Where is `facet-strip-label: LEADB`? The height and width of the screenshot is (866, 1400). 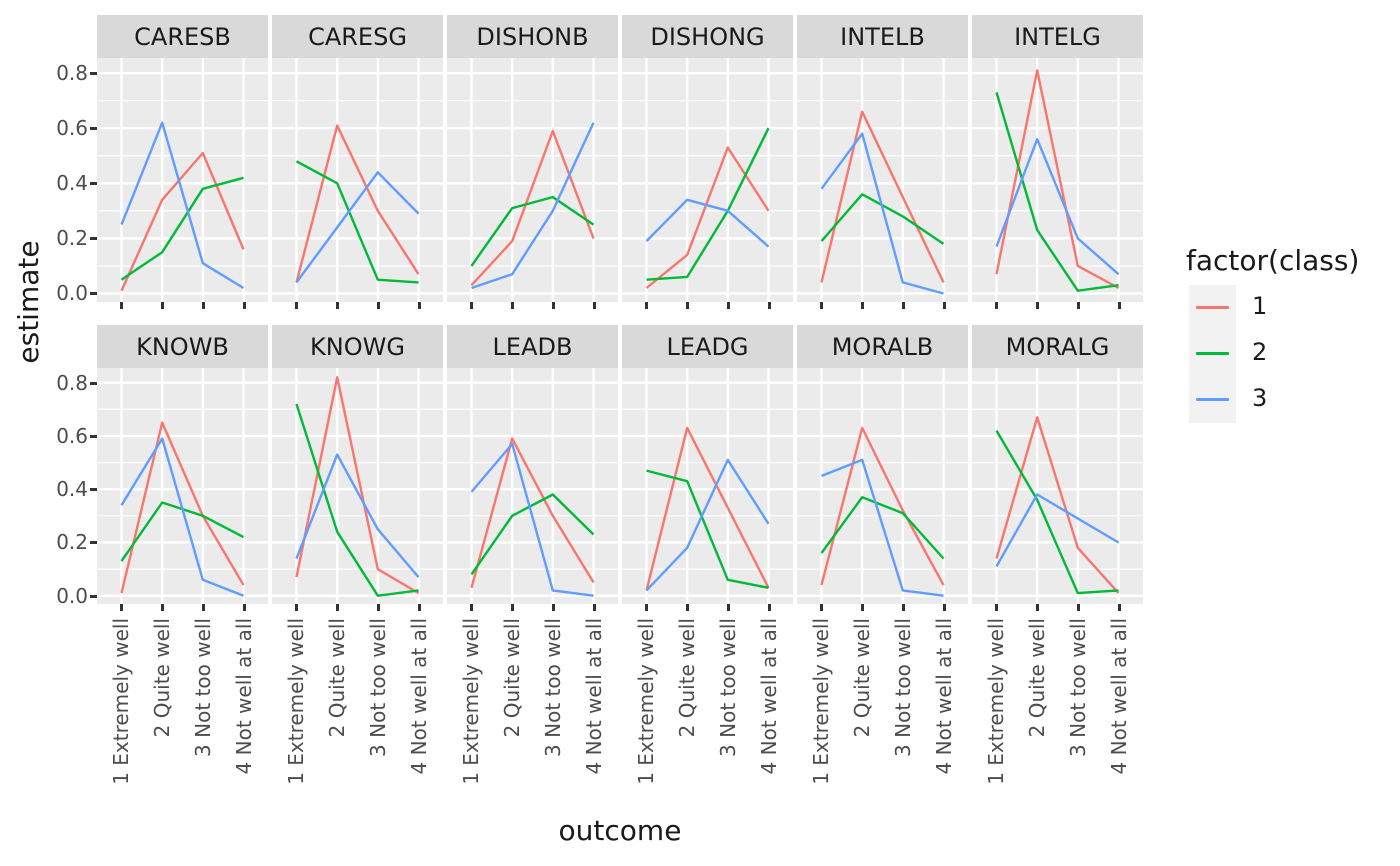
facet-strip-label: LEADB is located at coordinates (532, 346).